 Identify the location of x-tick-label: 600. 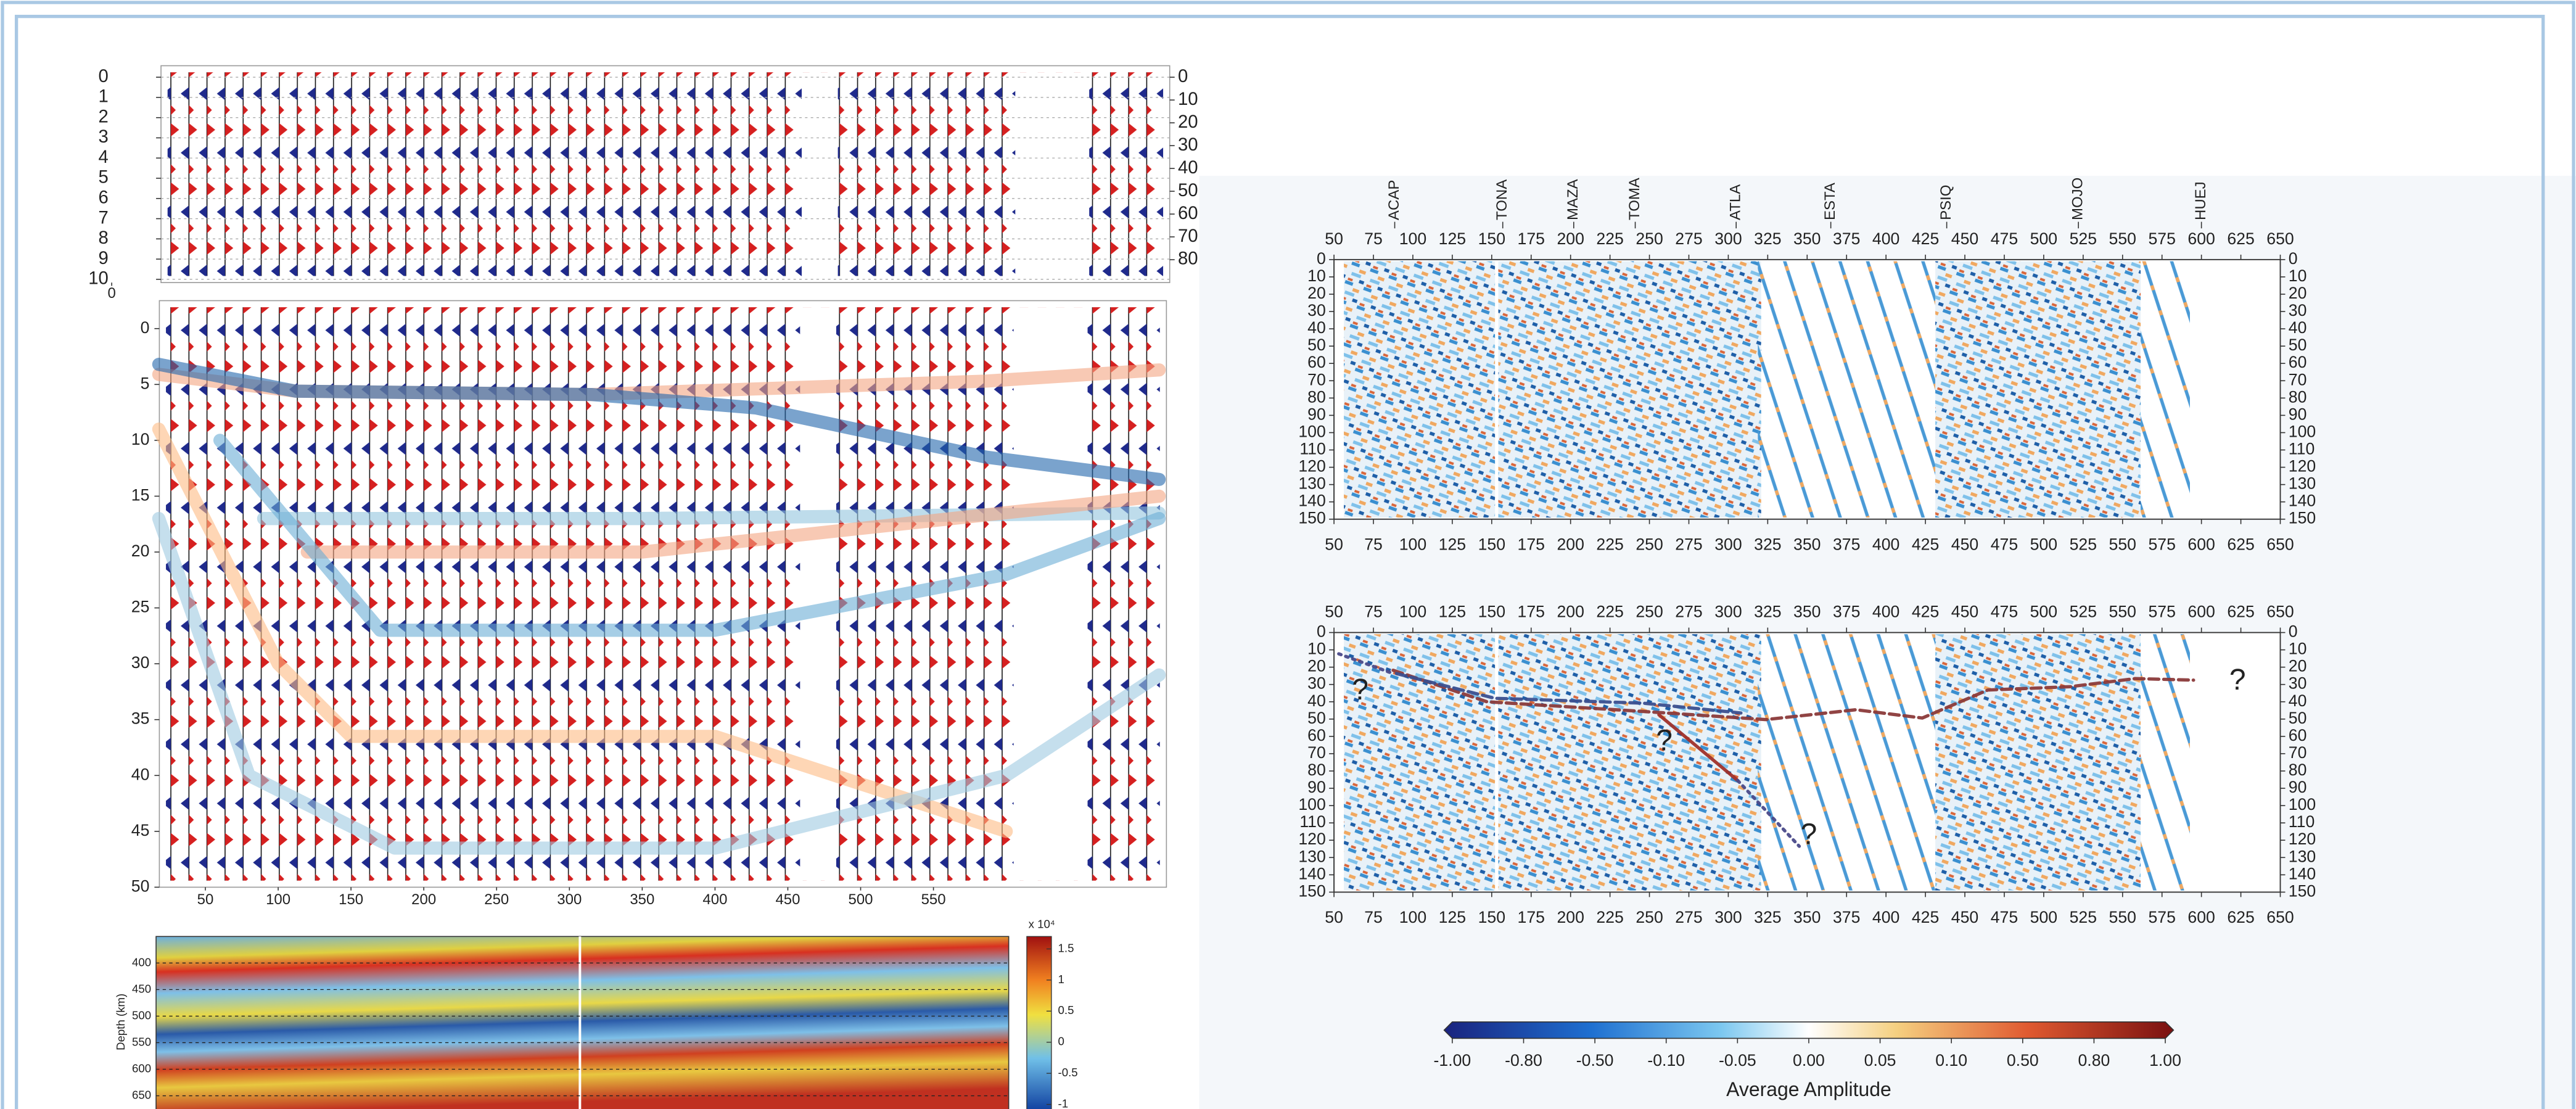
(2201, 238).